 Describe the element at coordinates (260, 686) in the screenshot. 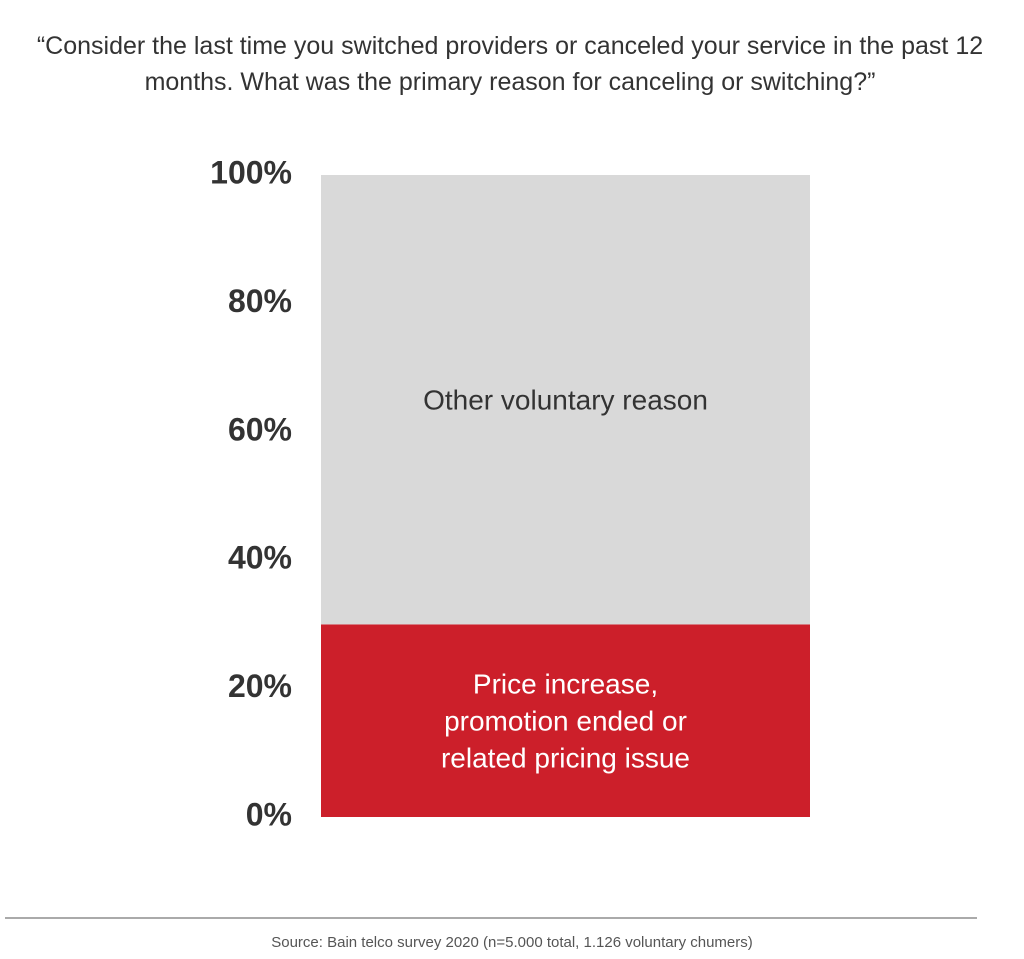

I see `y-tick-label: 20%` at that location.